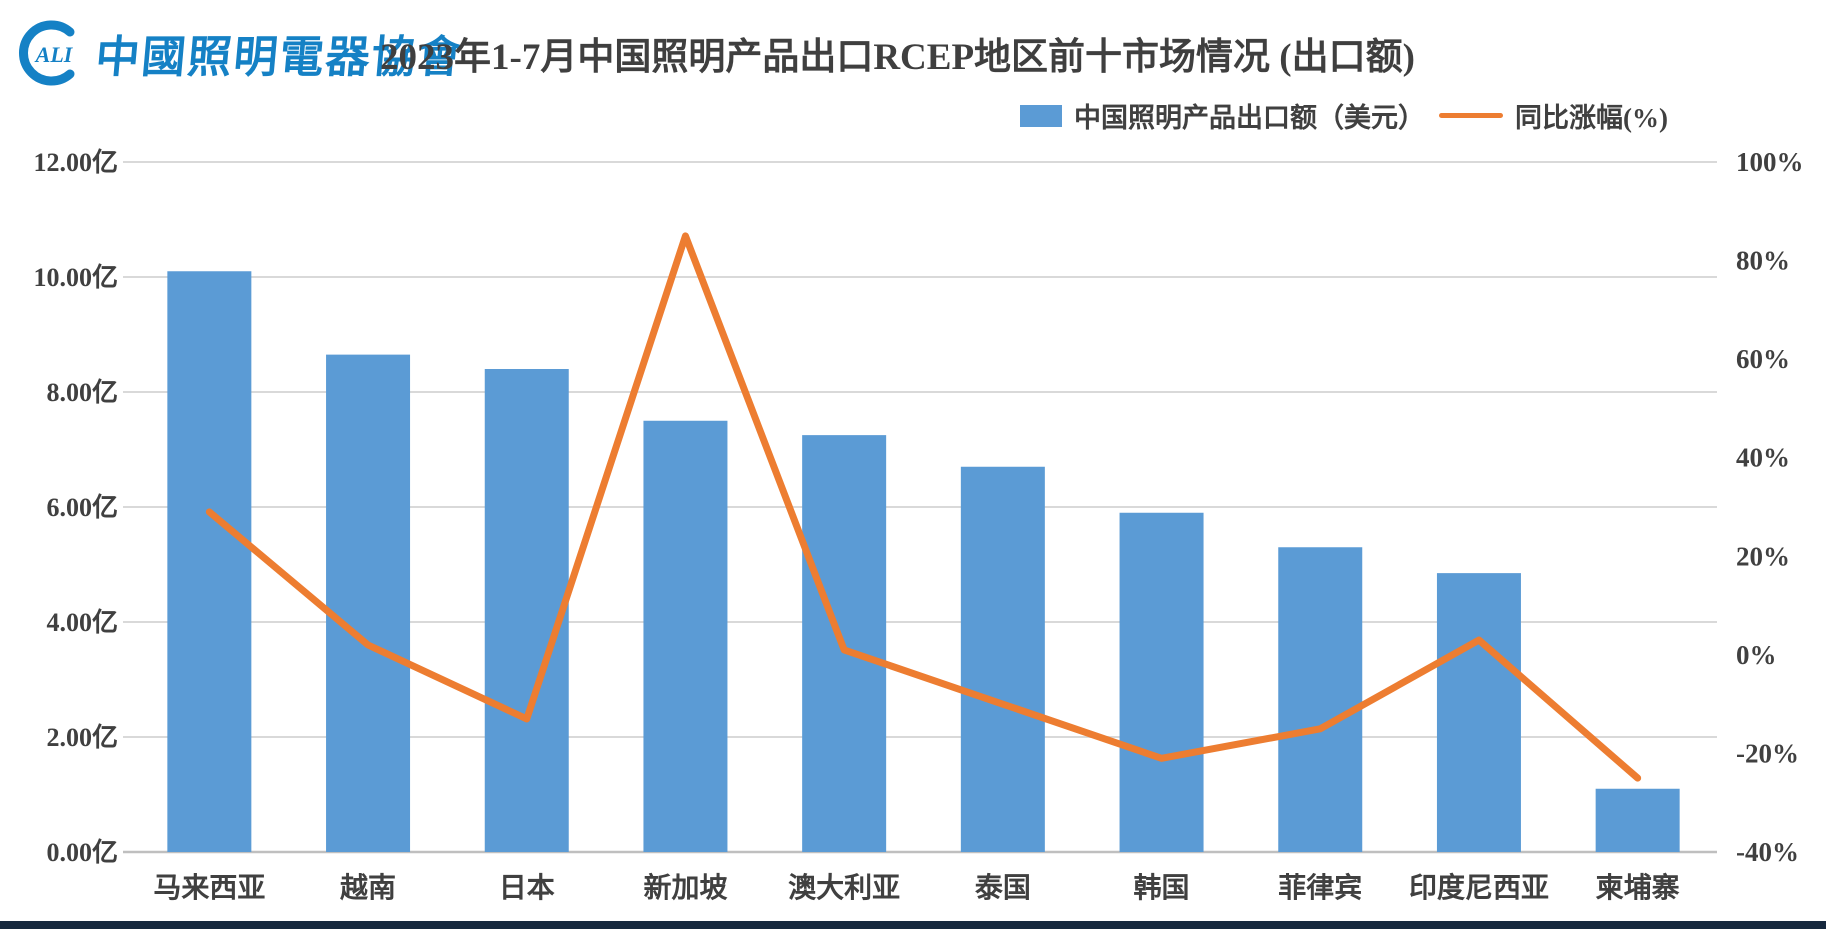 This screenshot has height=929, width=1826. Describe the element at coordinates (1770, 162) in the screenshot. I see `y-axis-right-tick-label: 100%` at that location.